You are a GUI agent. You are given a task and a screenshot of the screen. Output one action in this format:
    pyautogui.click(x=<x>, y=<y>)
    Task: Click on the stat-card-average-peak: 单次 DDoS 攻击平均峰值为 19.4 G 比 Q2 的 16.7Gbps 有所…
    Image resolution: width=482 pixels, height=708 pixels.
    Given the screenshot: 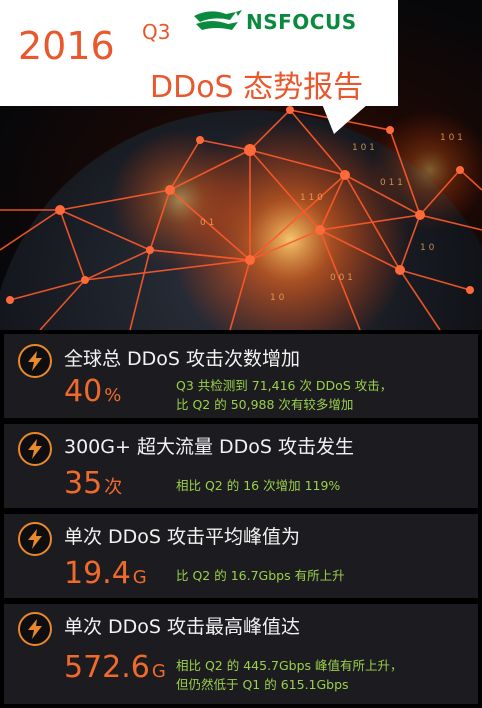 What is the action you would take?
    pyautogui.click(x=241, y=556)
    